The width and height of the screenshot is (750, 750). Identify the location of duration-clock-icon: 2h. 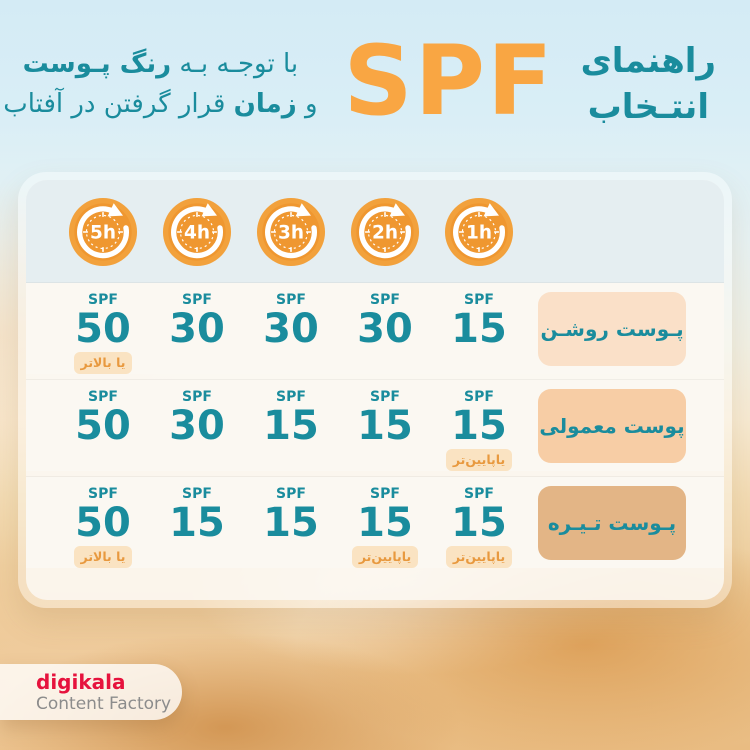
(385, 231).